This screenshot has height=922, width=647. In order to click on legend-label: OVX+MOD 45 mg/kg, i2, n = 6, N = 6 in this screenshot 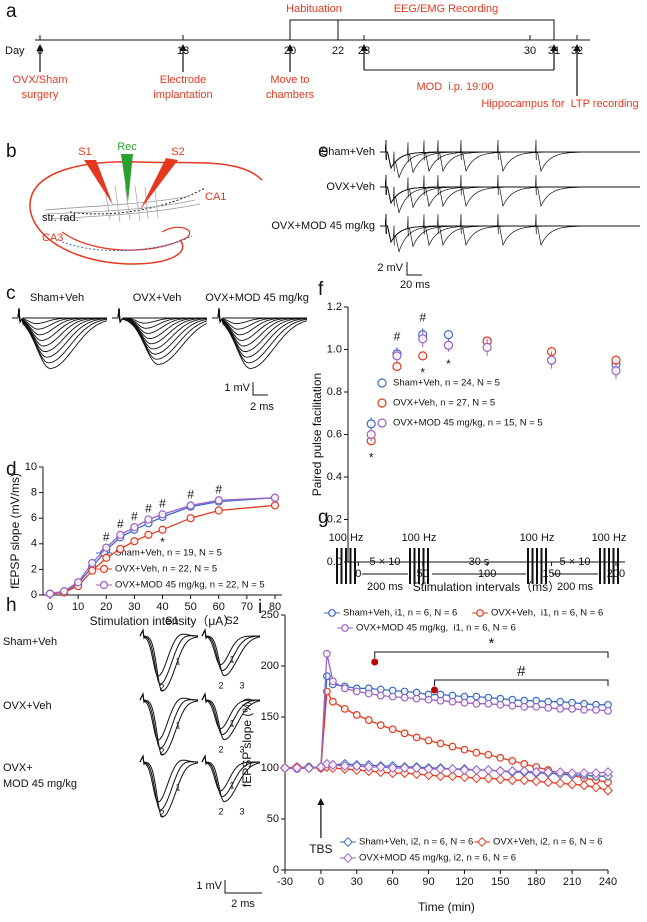, I will do `click(437, 858)`.